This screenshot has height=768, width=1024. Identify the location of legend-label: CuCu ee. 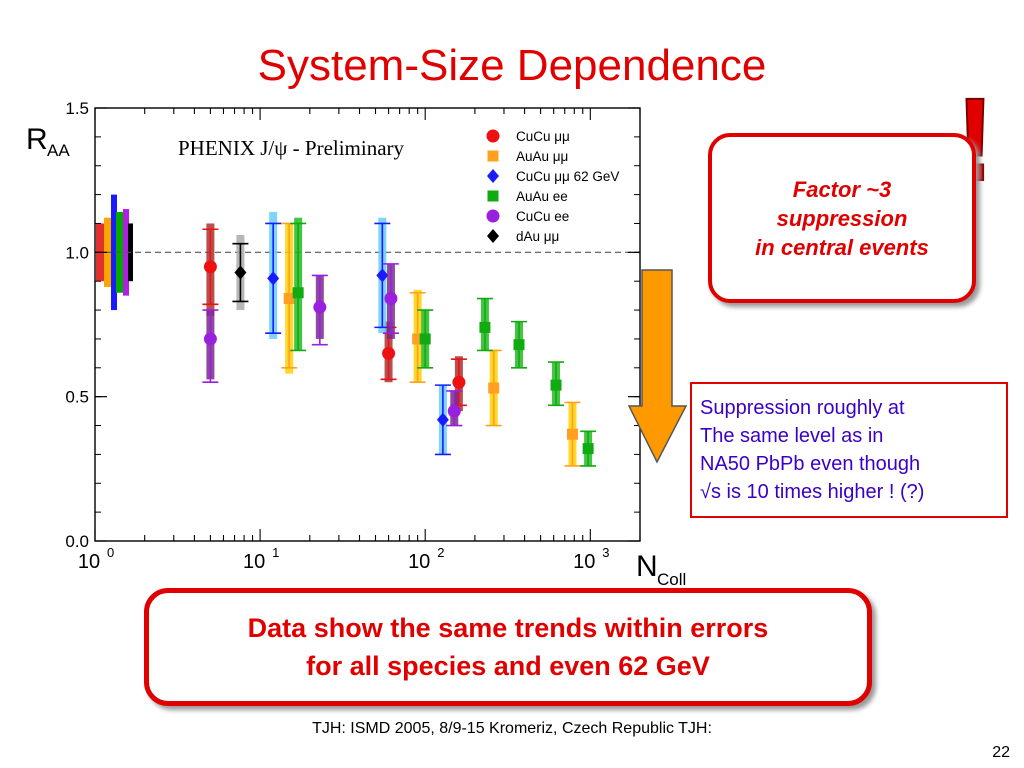
(542, 216).